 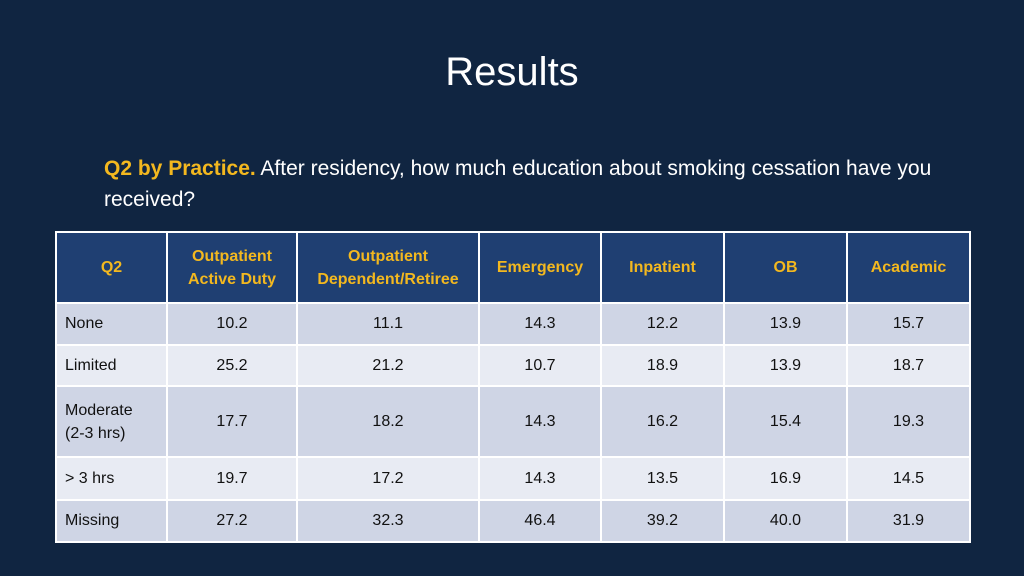 What do you see at coordinates (785, 521) in the screenshot?
I see `table-cell: 40.0` at bounding box center [785, 521].